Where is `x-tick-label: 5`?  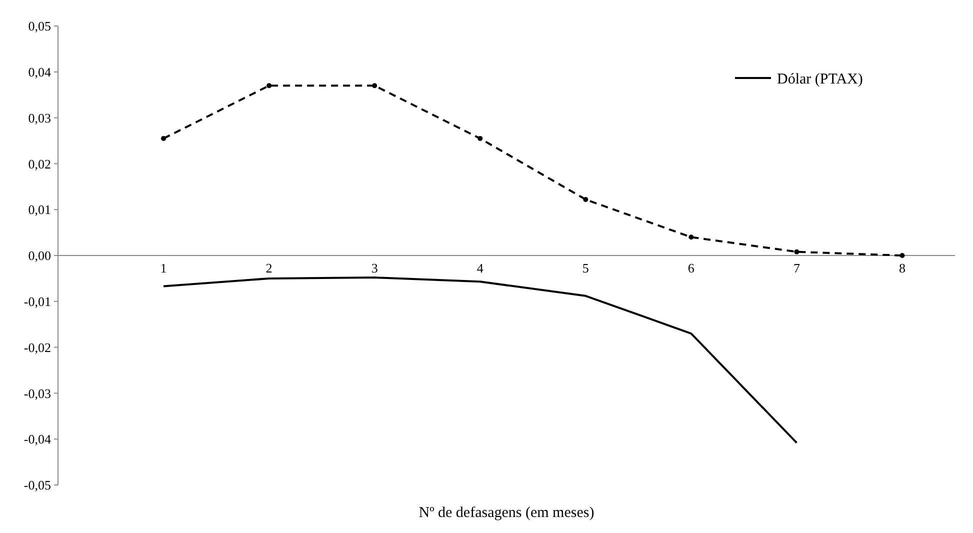
x-tick-label: 5 is located at coordinates (585, 268).